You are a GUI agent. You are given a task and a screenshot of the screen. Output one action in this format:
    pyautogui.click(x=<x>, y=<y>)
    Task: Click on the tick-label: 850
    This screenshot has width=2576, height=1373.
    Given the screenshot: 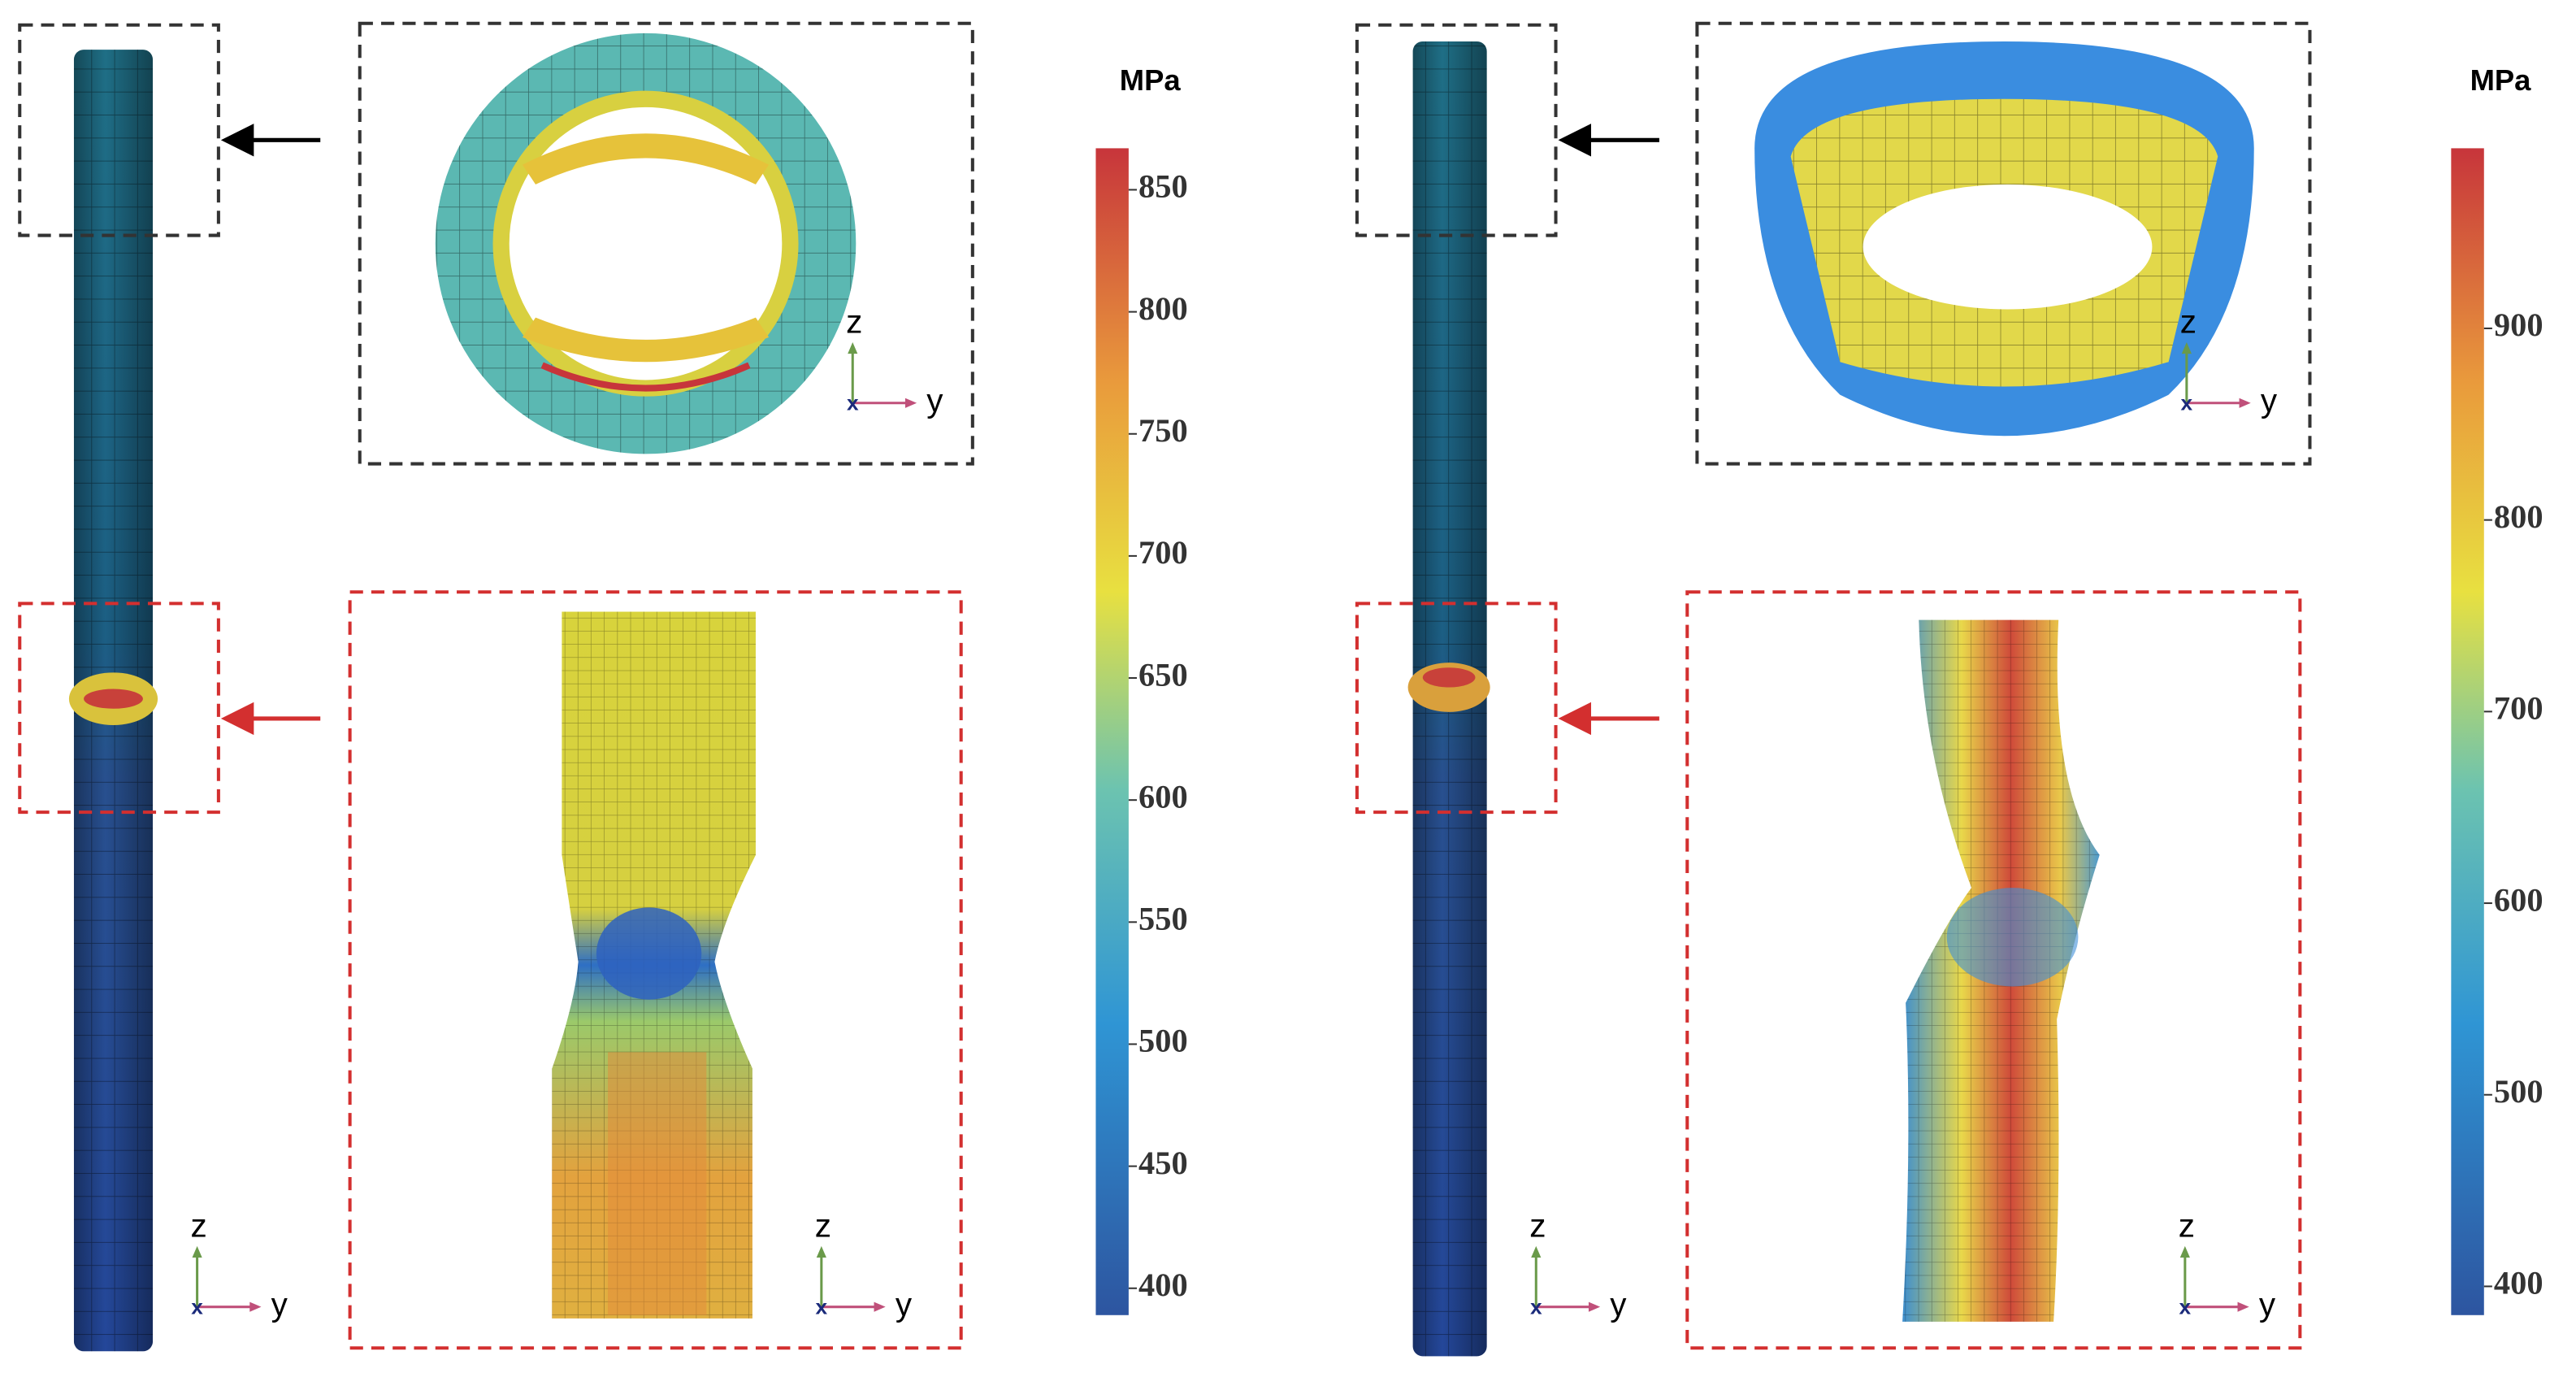 What is the action you would take?
    pyautogui.click(x=1163, y=186)
    